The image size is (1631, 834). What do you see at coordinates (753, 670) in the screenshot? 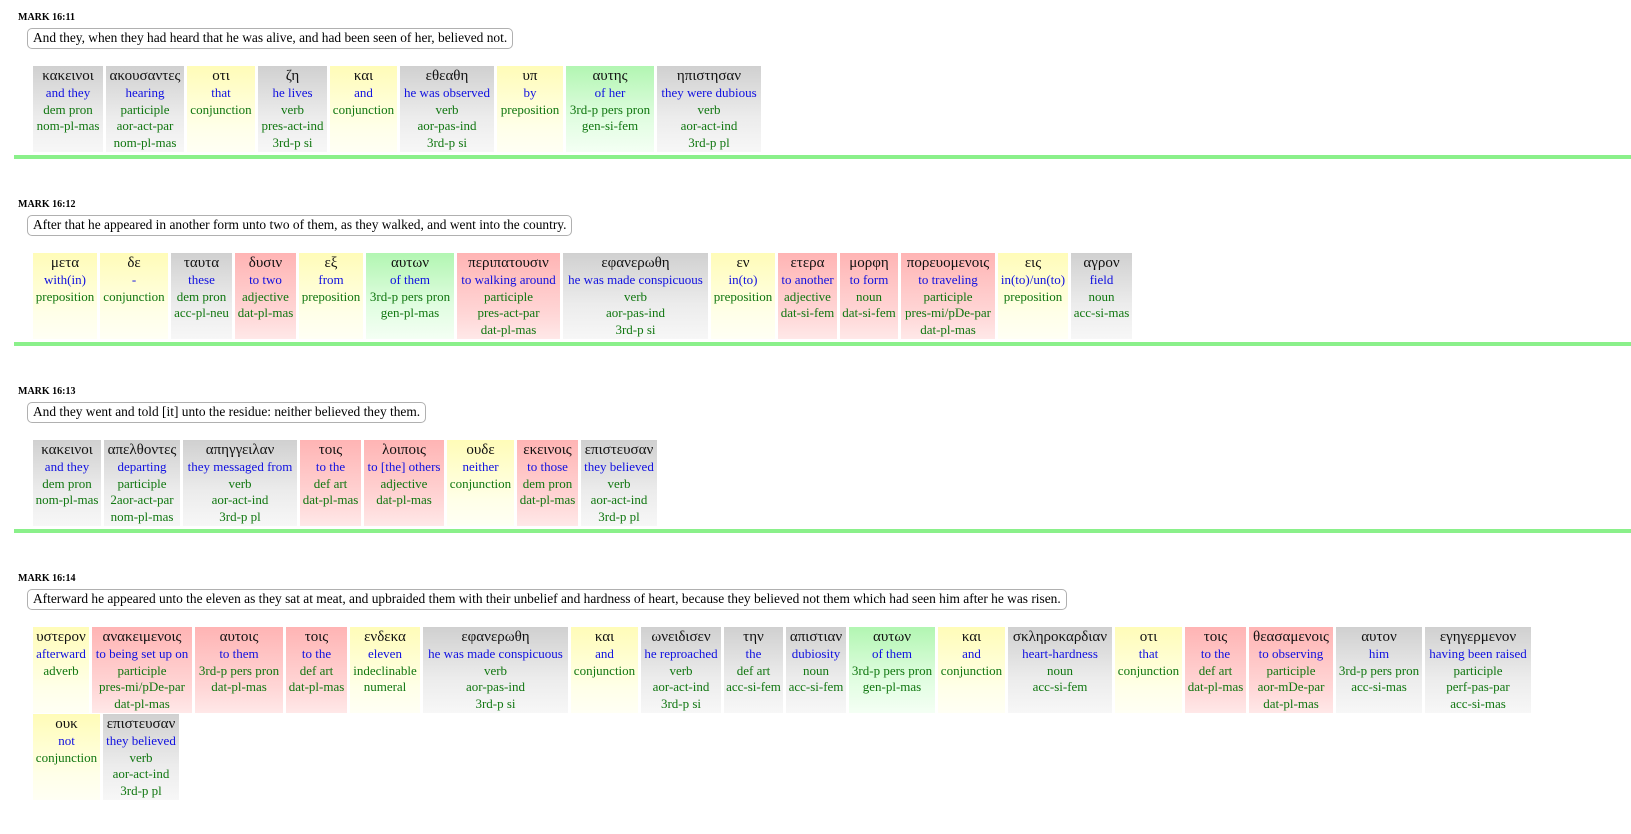
I see `word-card: την the def art acc-si-fem` at bounding box center [753, 670].